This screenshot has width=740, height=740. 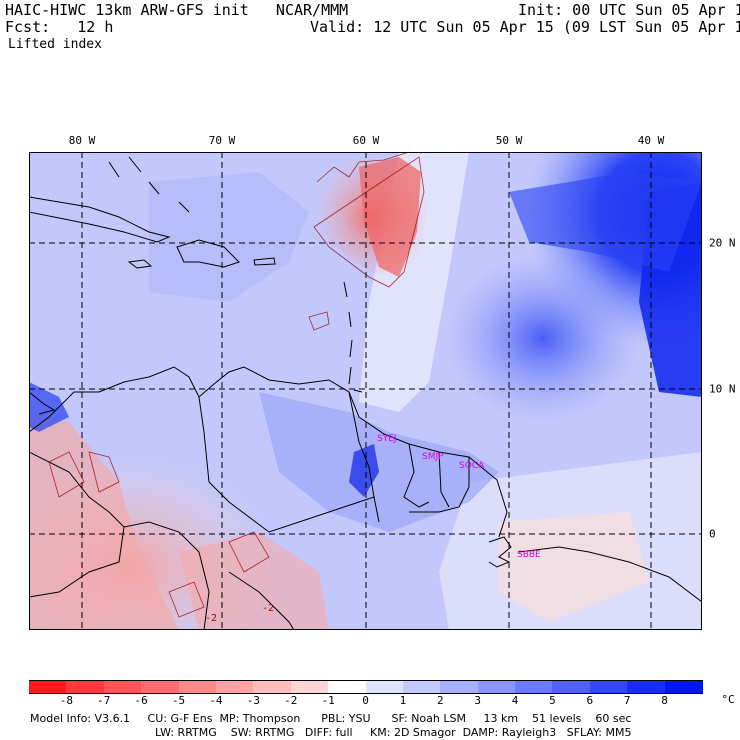 What do you see at coordinates (664, 700) in the screenshot?
I see `colorbar-tick-label: 8` at bounding box center [664, 700].